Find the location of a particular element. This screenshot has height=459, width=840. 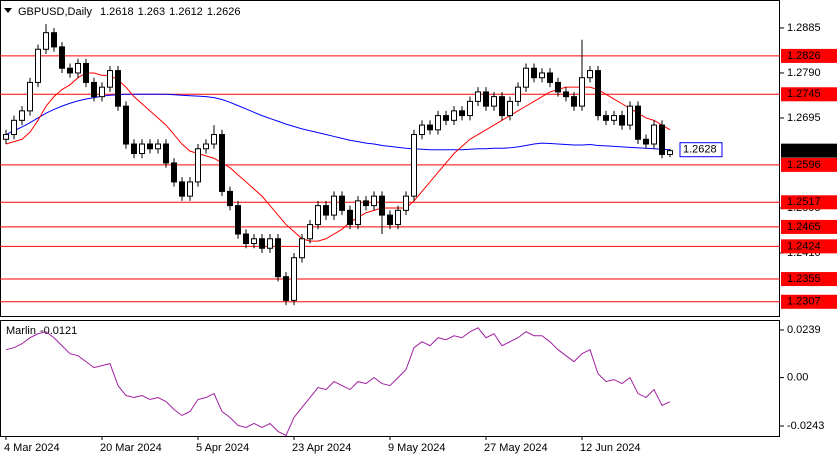

level-label: 1.2424 is located at coordinates (804, 246).